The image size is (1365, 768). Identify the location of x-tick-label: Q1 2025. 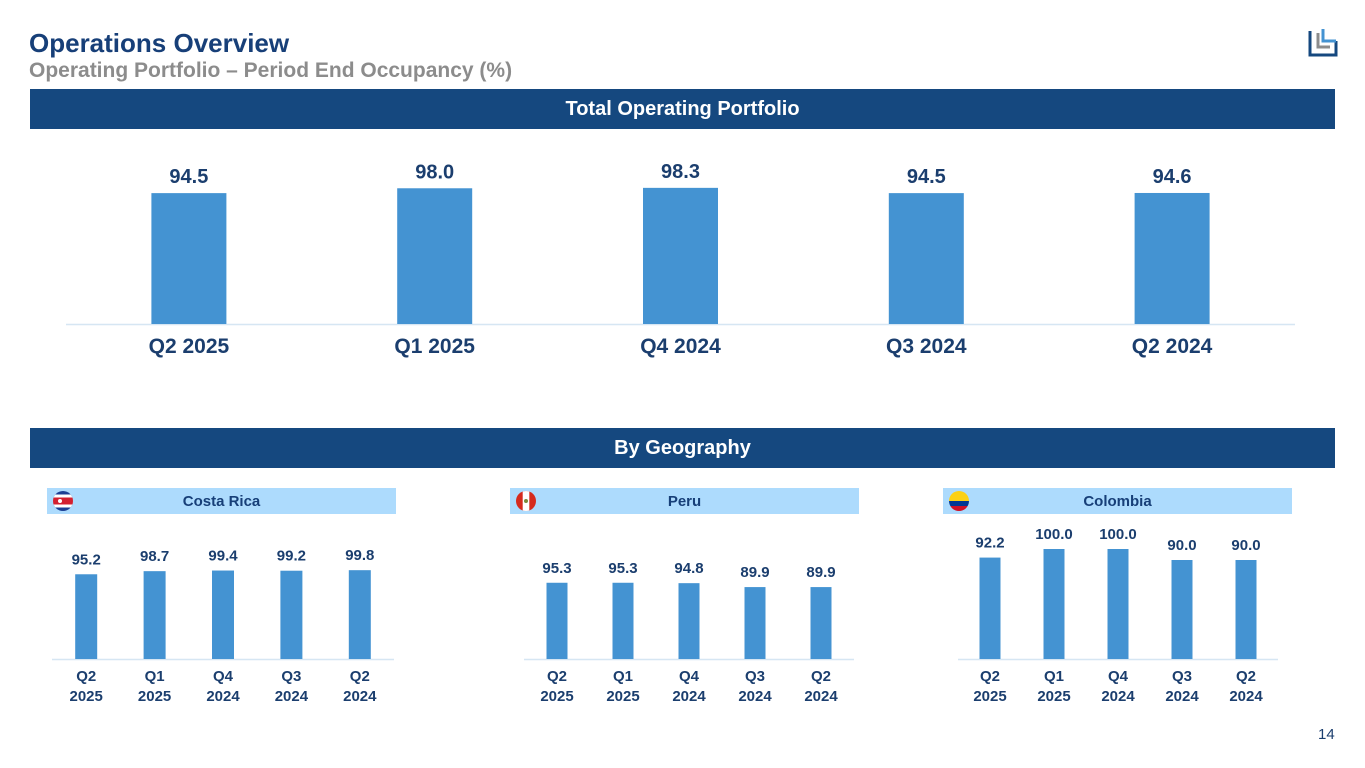
(434, 346).